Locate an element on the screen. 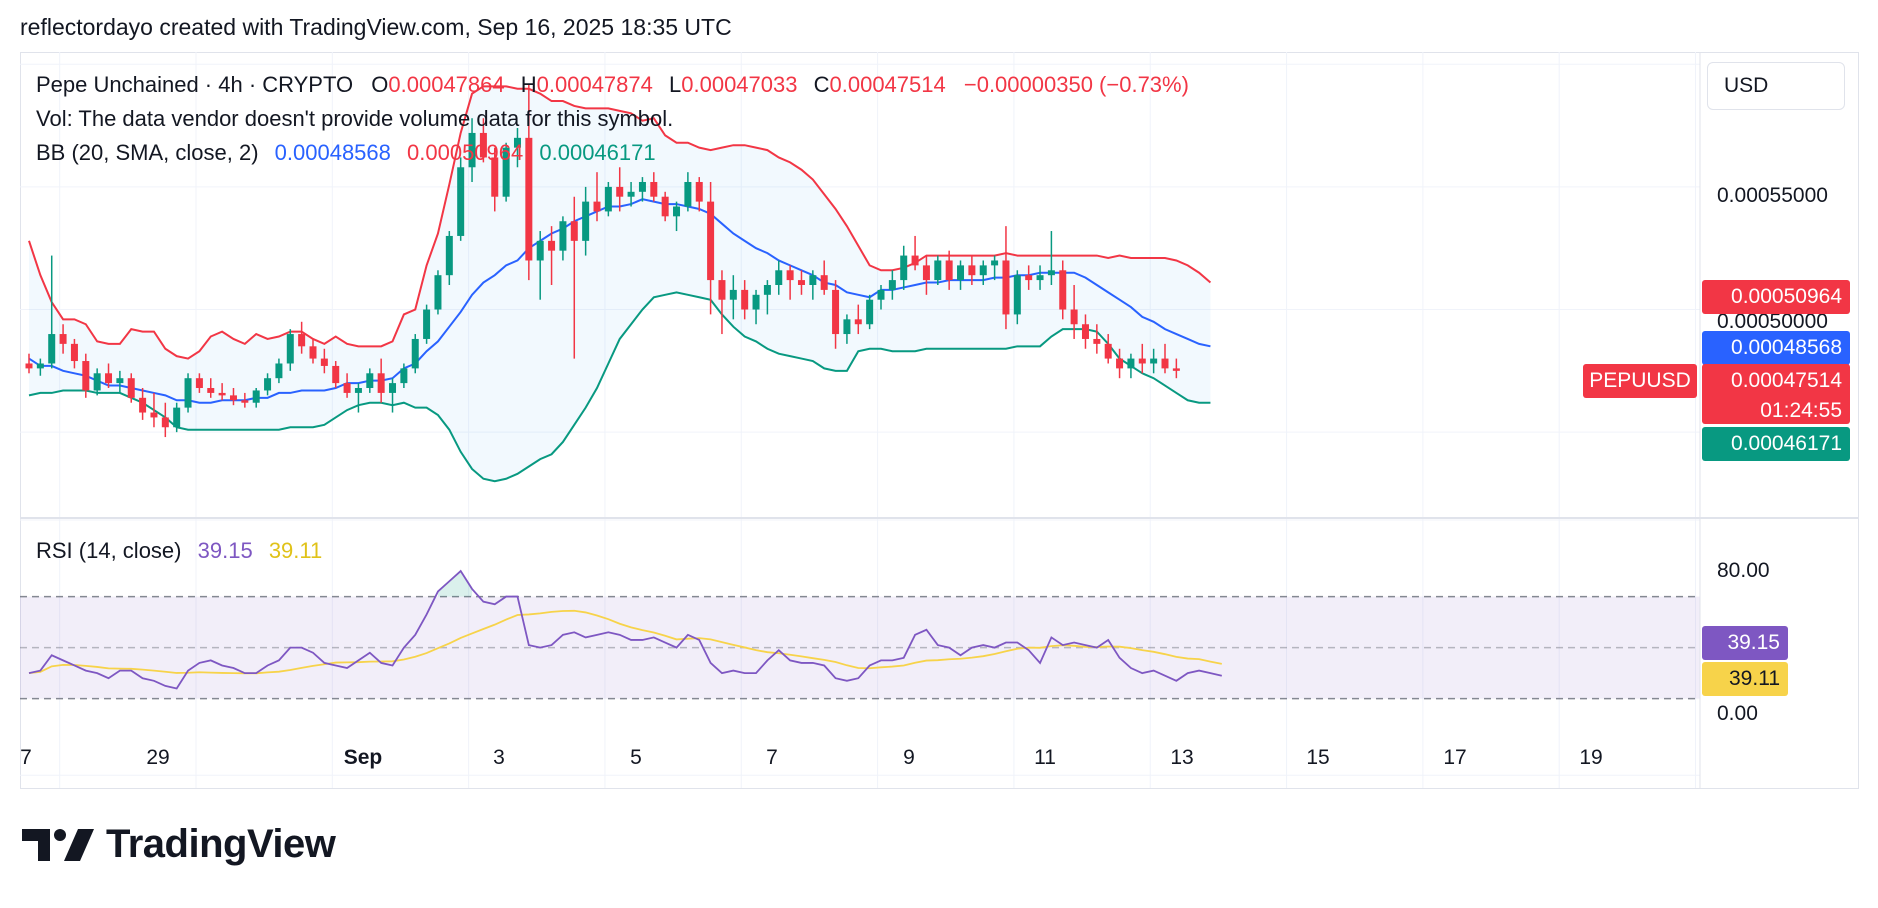  rsi-tick-label: 0.00 is located at coordinates (1737, 713).